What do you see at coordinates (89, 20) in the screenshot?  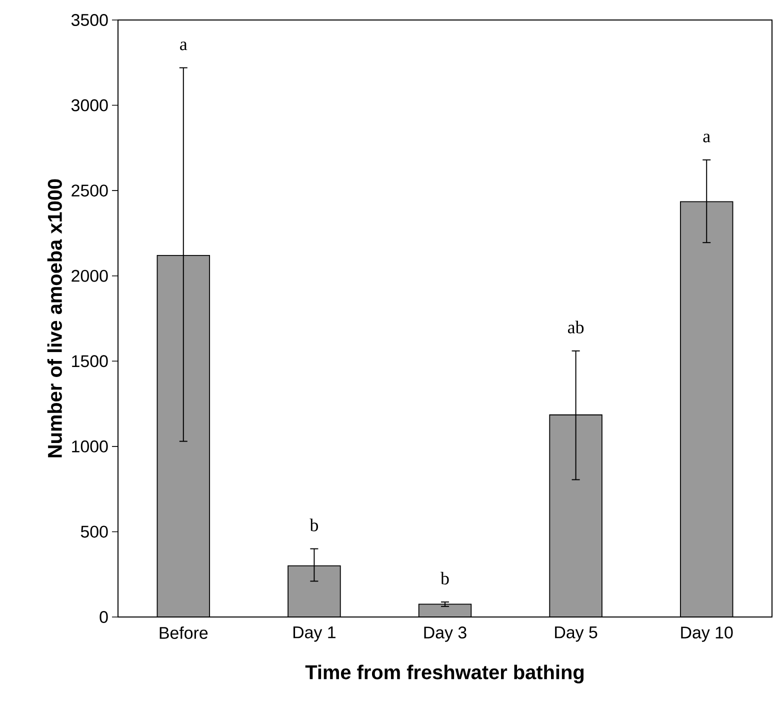 I see `y-tick-label: 3500` at bounding box center [89, 20].